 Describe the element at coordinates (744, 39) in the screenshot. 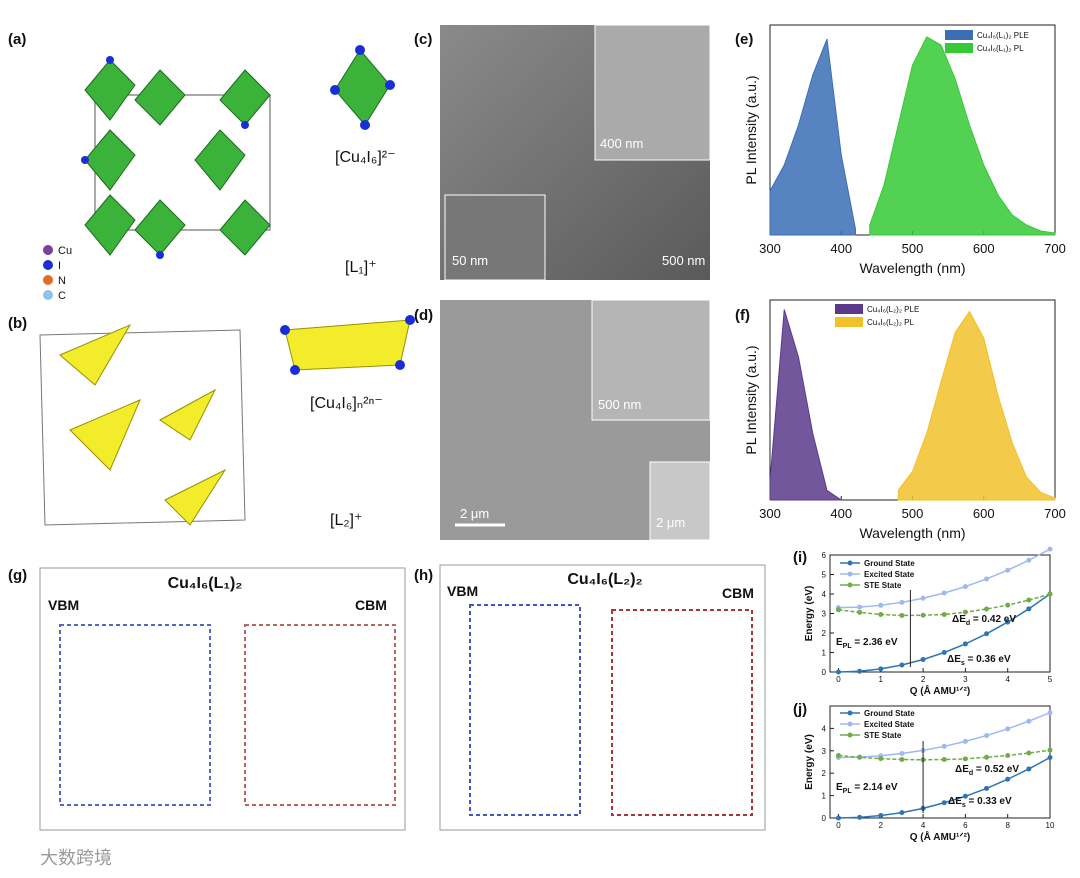

I see `panel-label: (e)` at that location.